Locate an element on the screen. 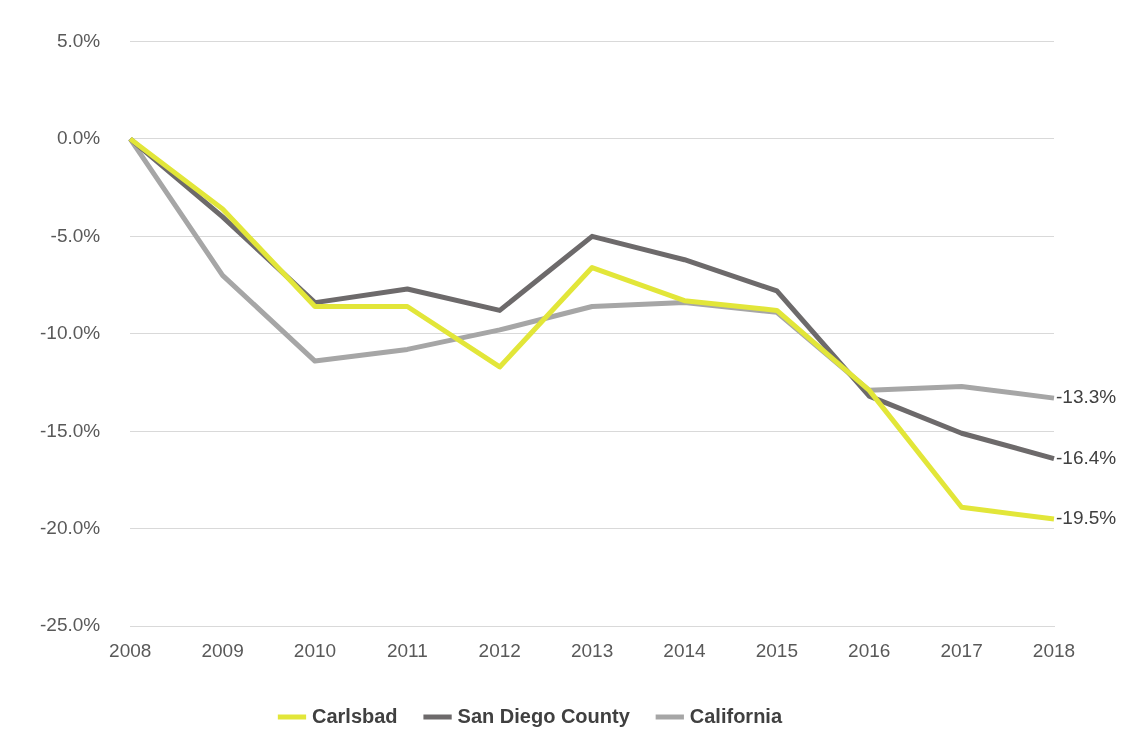  data-label: -16.4% is located at coordinates (1086, 457).